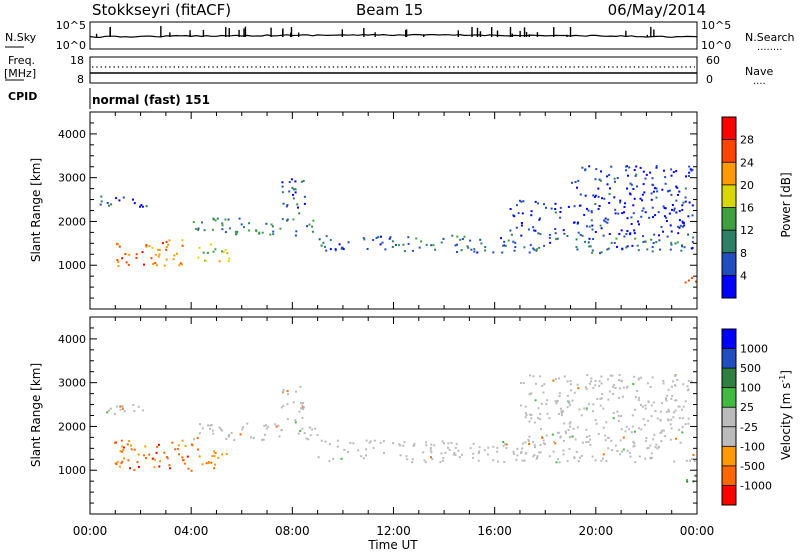  Describe the element at coordinates (737, 207) in the screenshot. I see `power-colorbar: 4 8 12 16 20 24 28` at that location.